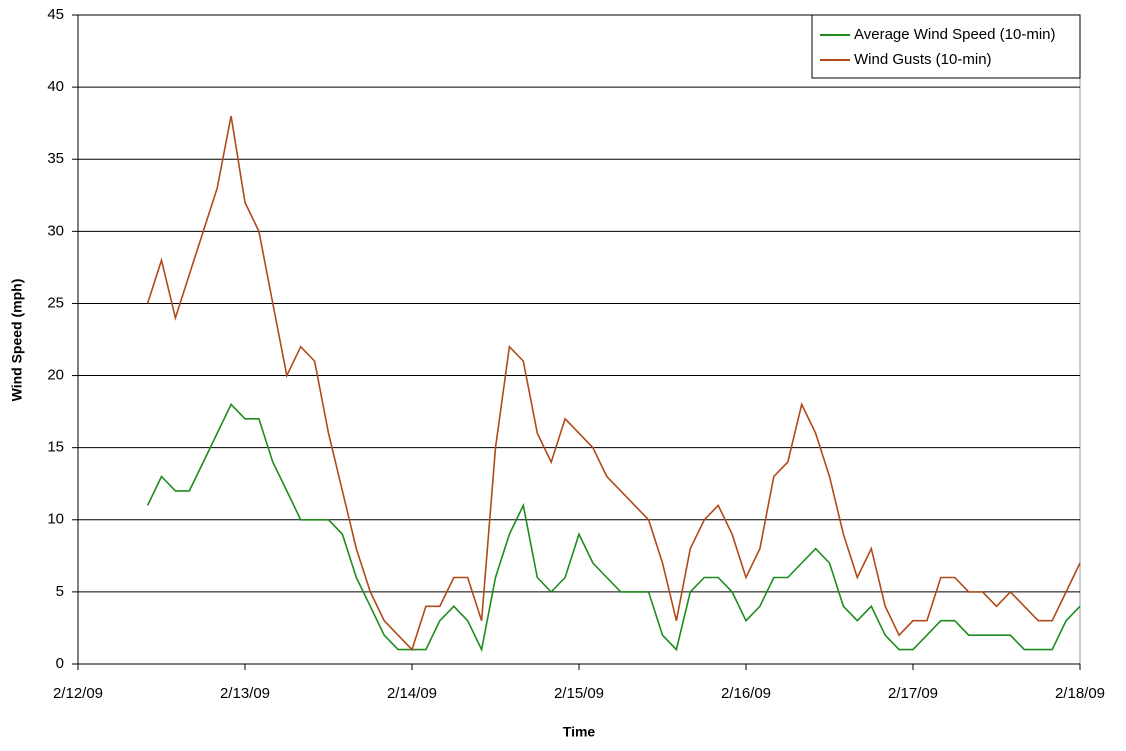 This screenshot has height=751, width=1126. I want to click on x-tick-label: 2/14/09, so click(412, 693).